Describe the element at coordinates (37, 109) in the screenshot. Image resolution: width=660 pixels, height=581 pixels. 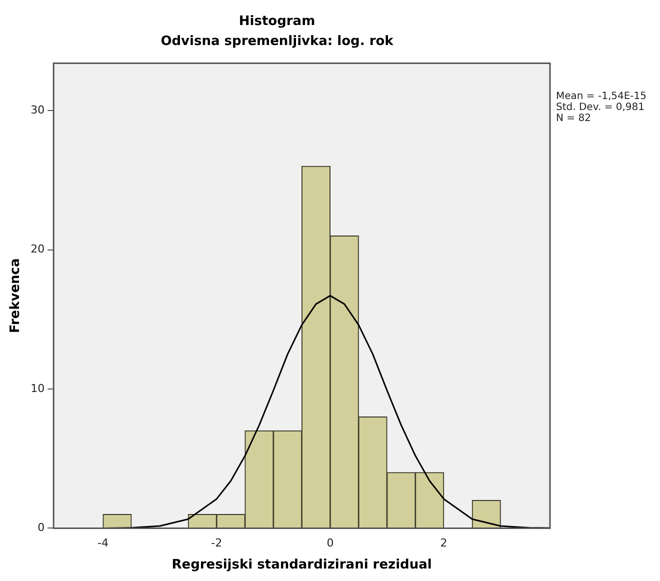
I see `y-tick-label: 30` at that location.